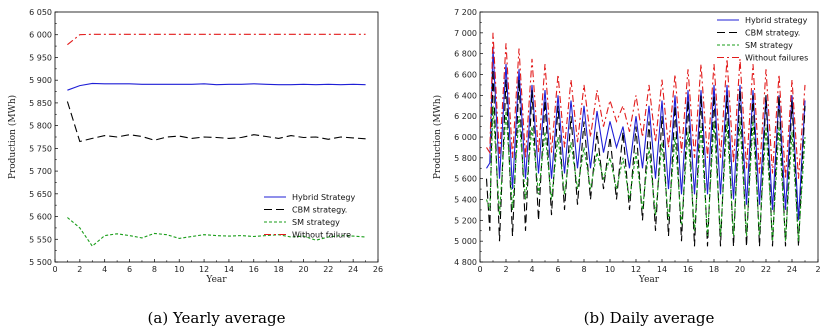  I want to click on y-tick-label: 5 400, so click(465, 200).